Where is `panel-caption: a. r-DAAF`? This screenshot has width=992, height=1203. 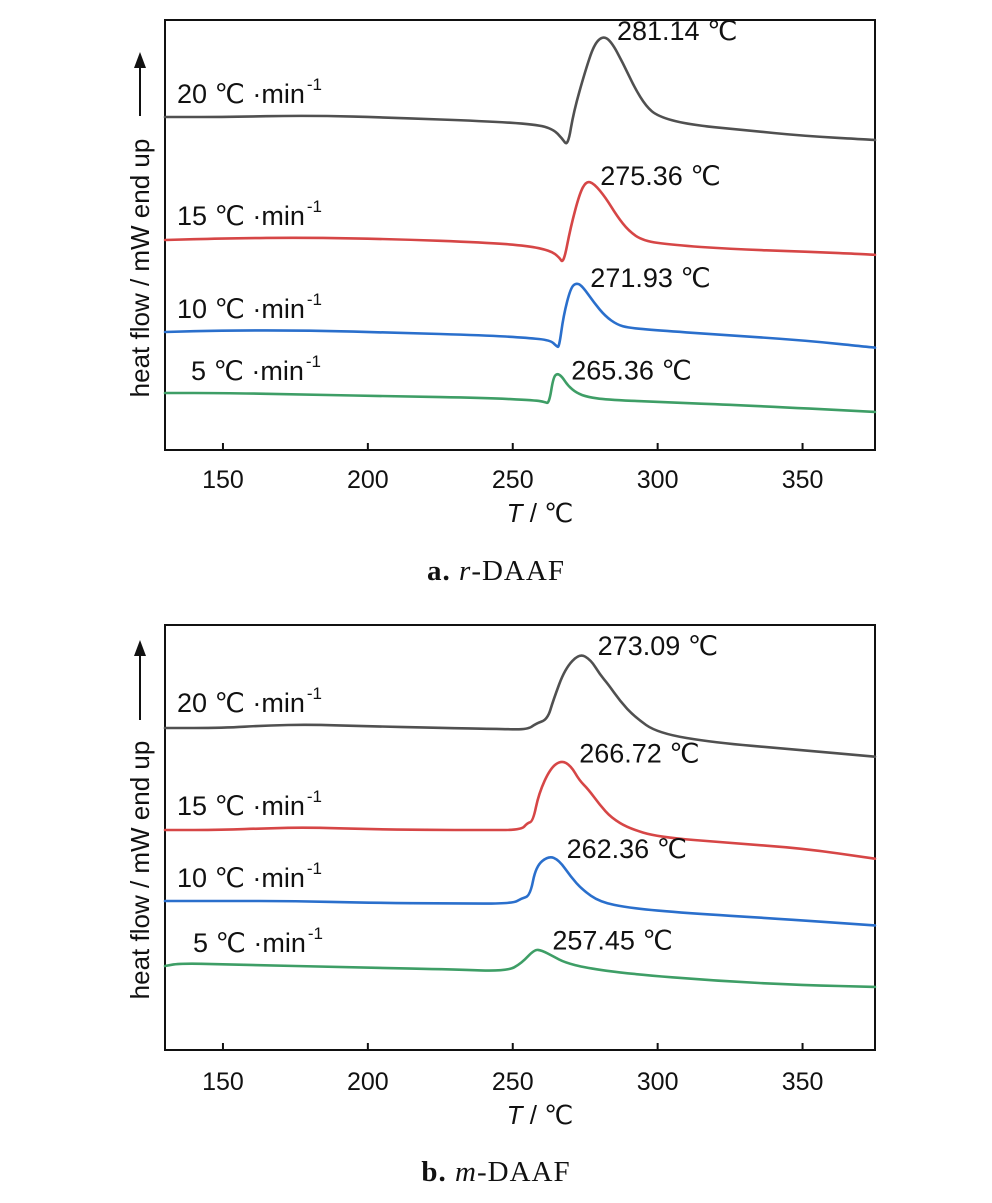 panel-caption: a. r-DAAF is located at coordinates (496, 571).